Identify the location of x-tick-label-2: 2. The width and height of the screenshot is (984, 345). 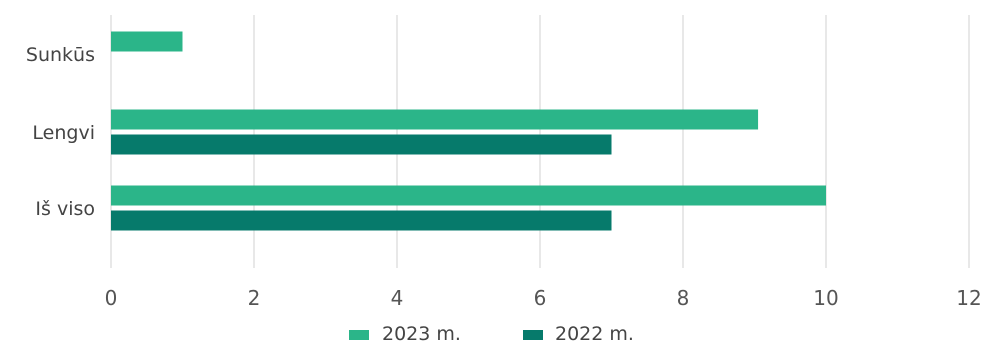
(254, 298).